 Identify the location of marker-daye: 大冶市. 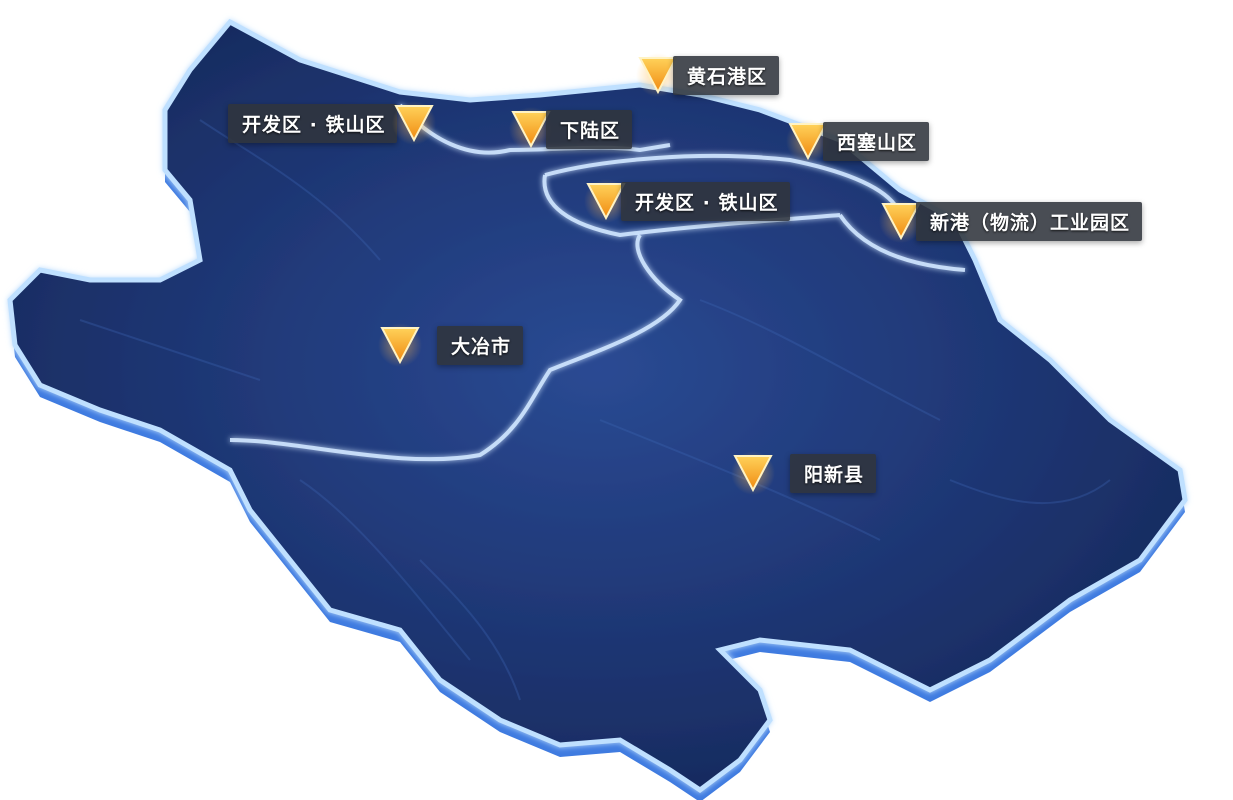
(450, 345).